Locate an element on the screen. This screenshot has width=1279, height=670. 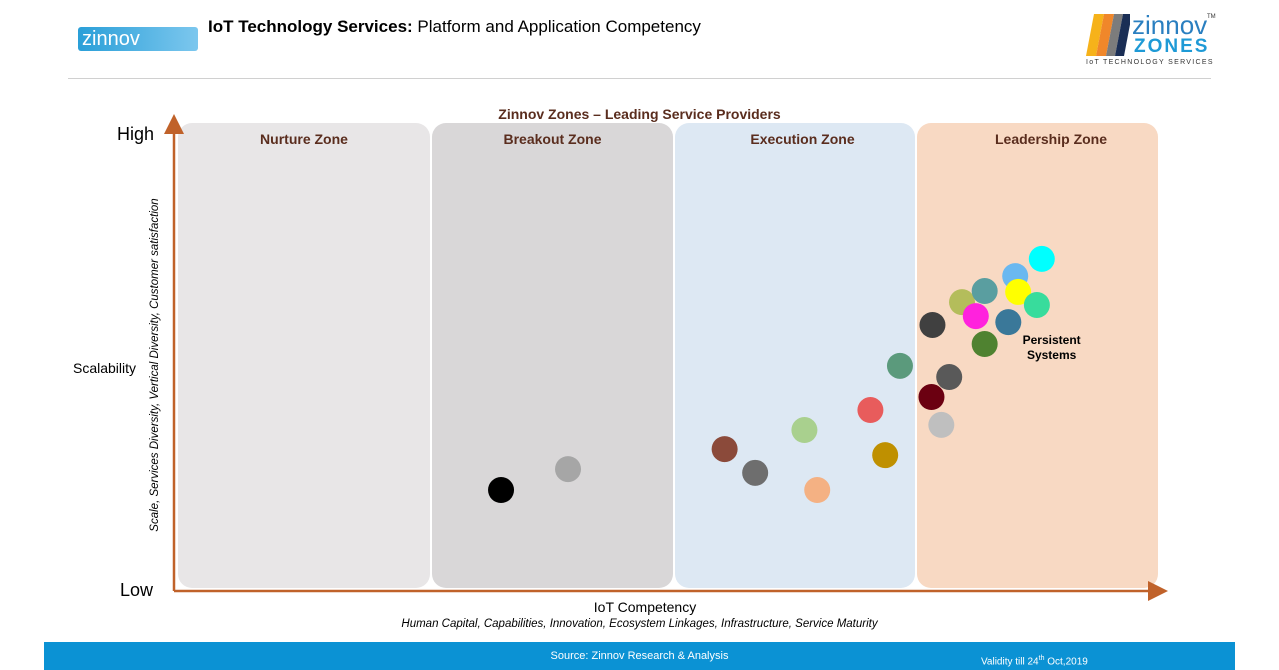
source-text: Source: Zinnov Research & Analysis is located at coordinates (639, 656).